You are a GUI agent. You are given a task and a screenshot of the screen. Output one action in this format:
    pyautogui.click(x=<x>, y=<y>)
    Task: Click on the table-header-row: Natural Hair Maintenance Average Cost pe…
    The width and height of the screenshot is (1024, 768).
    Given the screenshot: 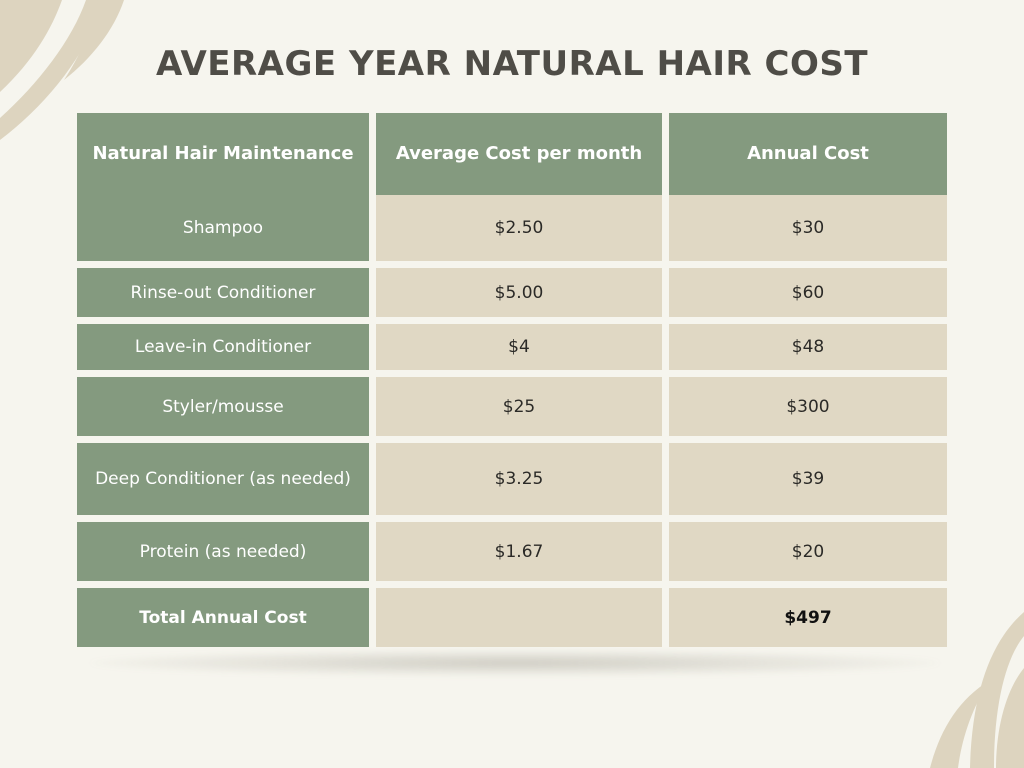 What is the action you would take?
    pyautogui.click(x=512, y=154)
    